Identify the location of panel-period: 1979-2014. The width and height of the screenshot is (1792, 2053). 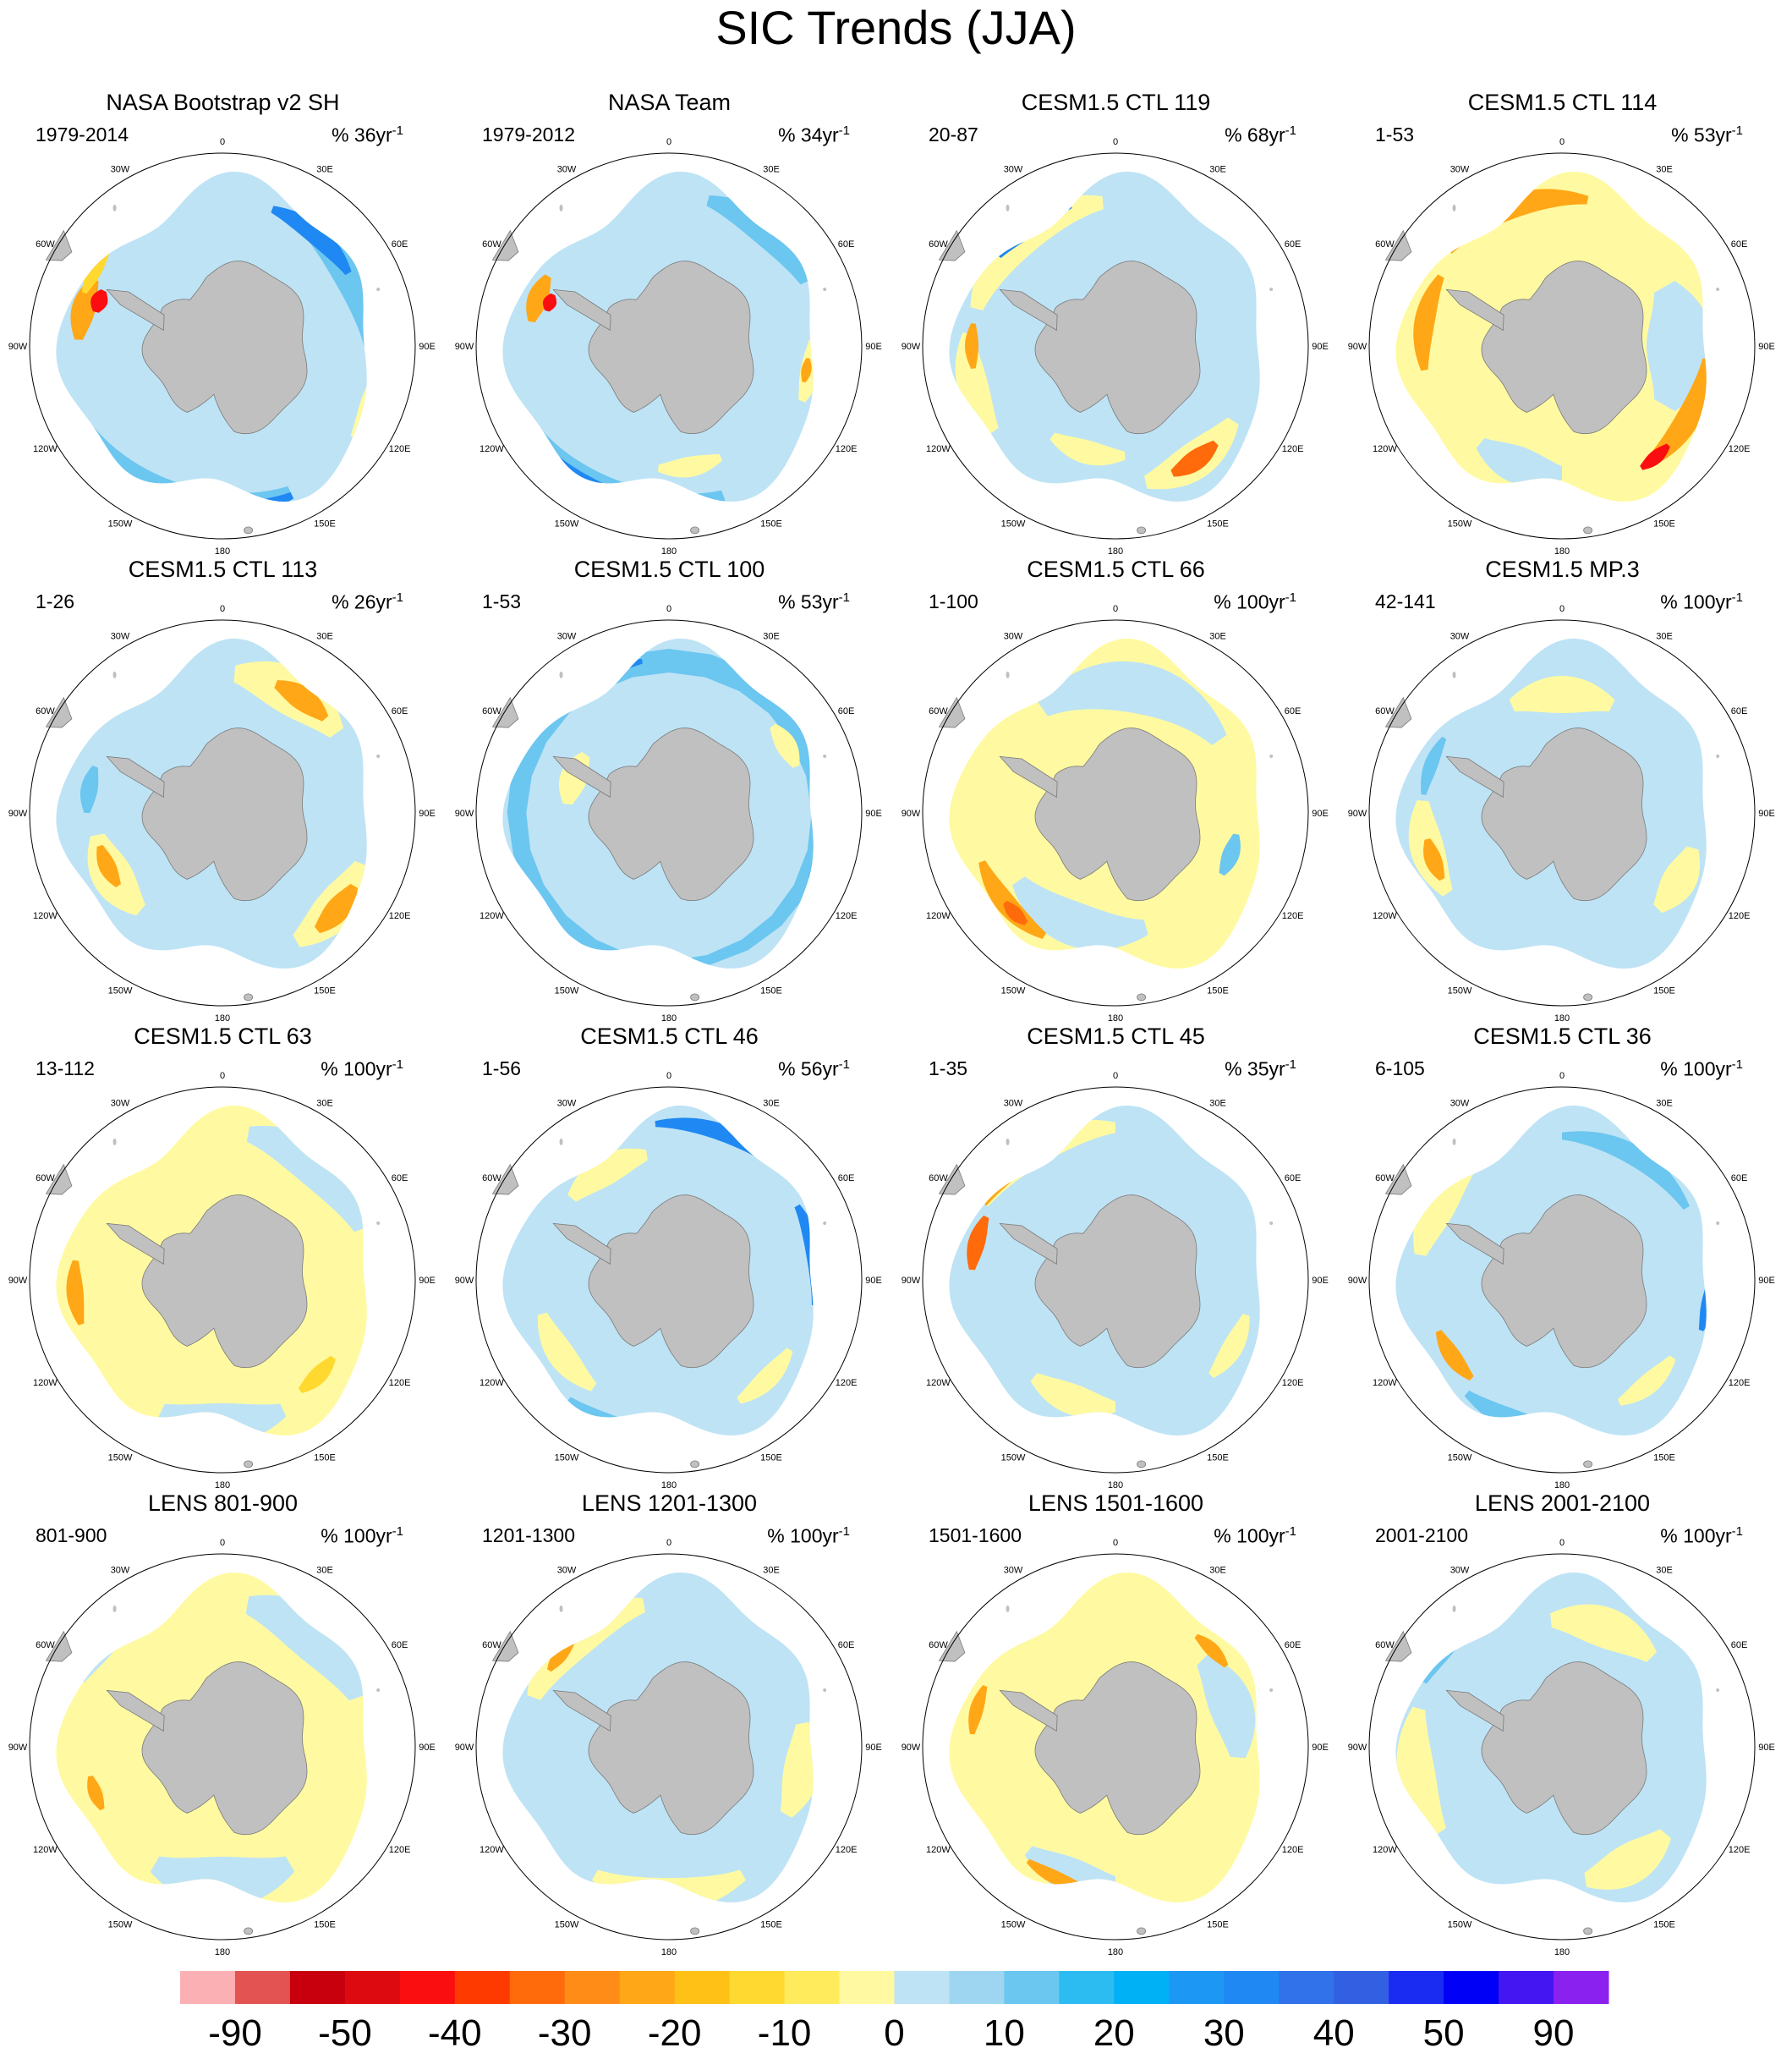
(82, 134).